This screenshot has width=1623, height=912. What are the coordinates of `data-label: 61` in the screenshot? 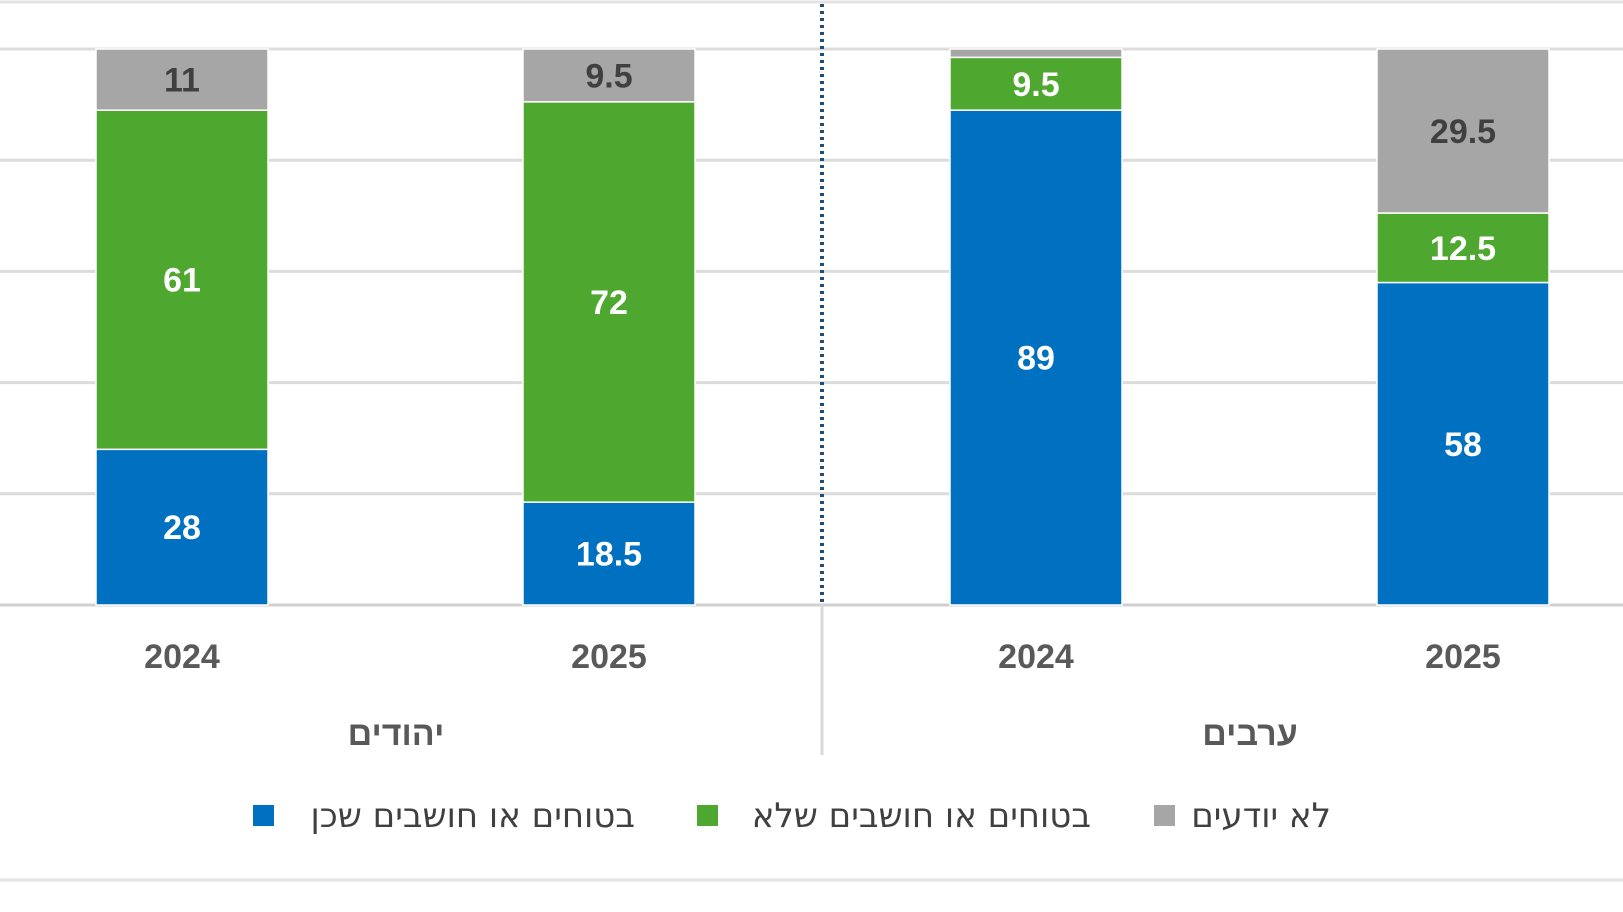 It's located at (182, 281).